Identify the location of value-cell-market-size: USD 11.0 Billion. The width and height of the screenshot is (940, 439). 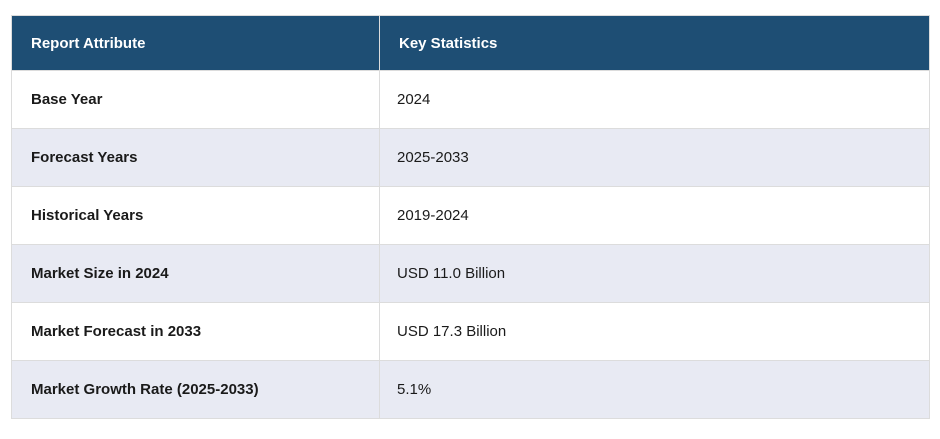
(654, 273).